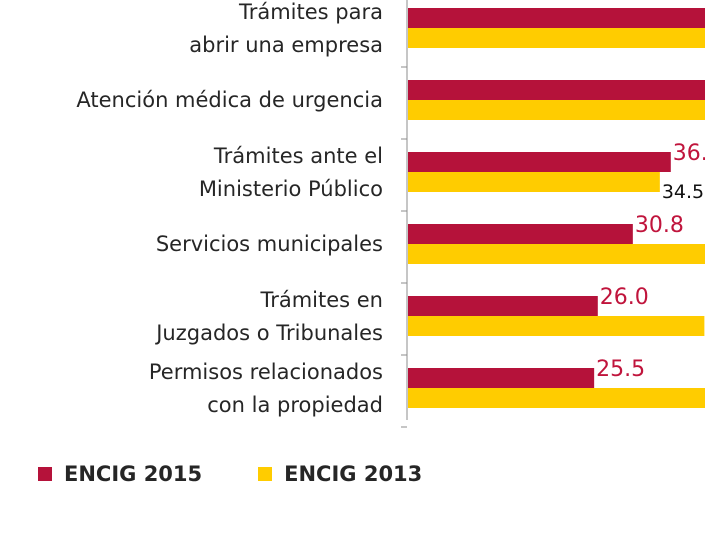 This screenshot has height=551, width=705. I want to click on category-label: Trámites para abrir una empresa, so click(286, 28).